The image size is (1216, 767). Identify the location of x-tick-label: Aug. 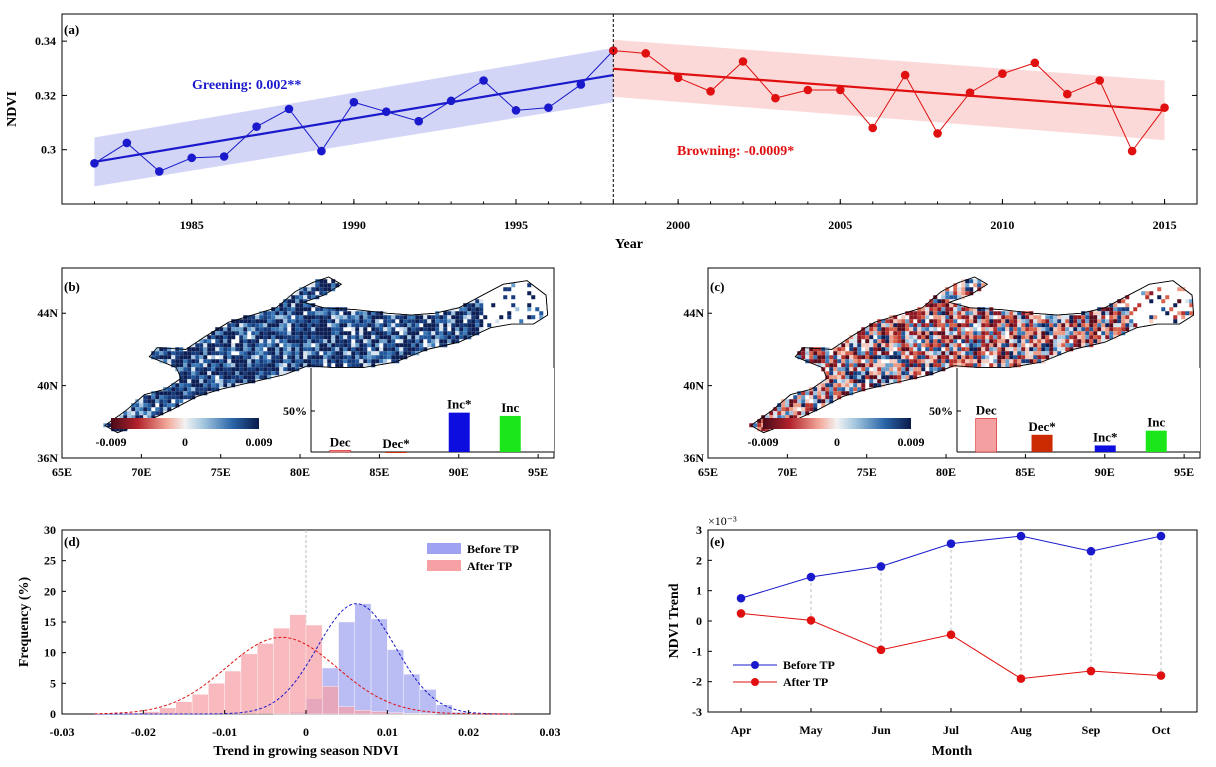
(1020, 730).